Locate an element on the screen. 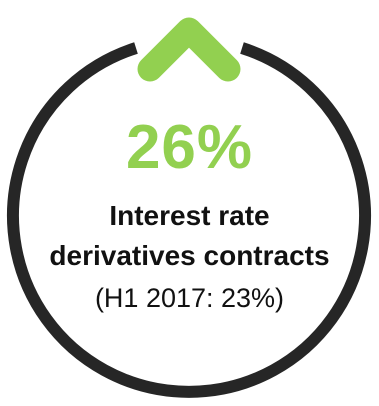 Image resolution: width=379 pixels, height=406 pixels. stat-label-line-2: derivatives contracts is located at coordinates (189, 255).